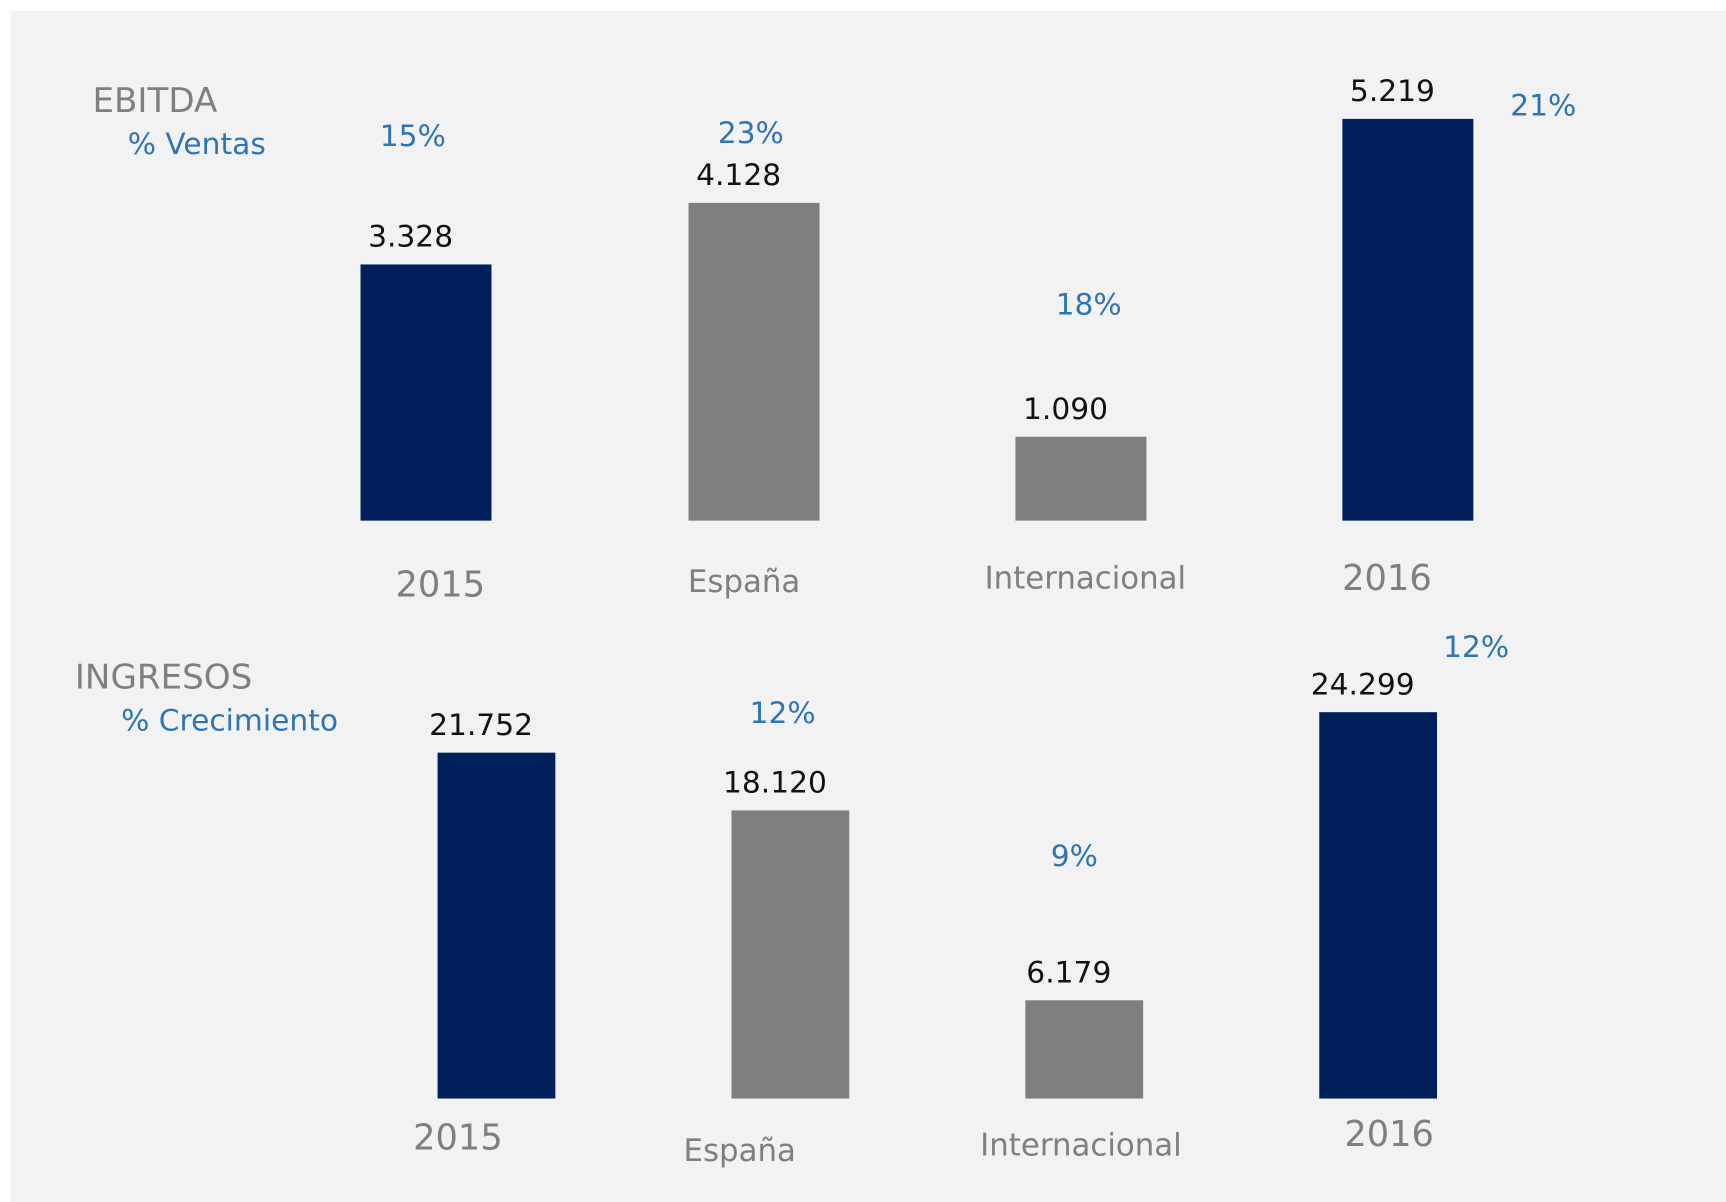  What do you see at coordinates (1065, 409) in the screenshot?
I see `value-label: 1.090` at bounding box center [1065, 409].